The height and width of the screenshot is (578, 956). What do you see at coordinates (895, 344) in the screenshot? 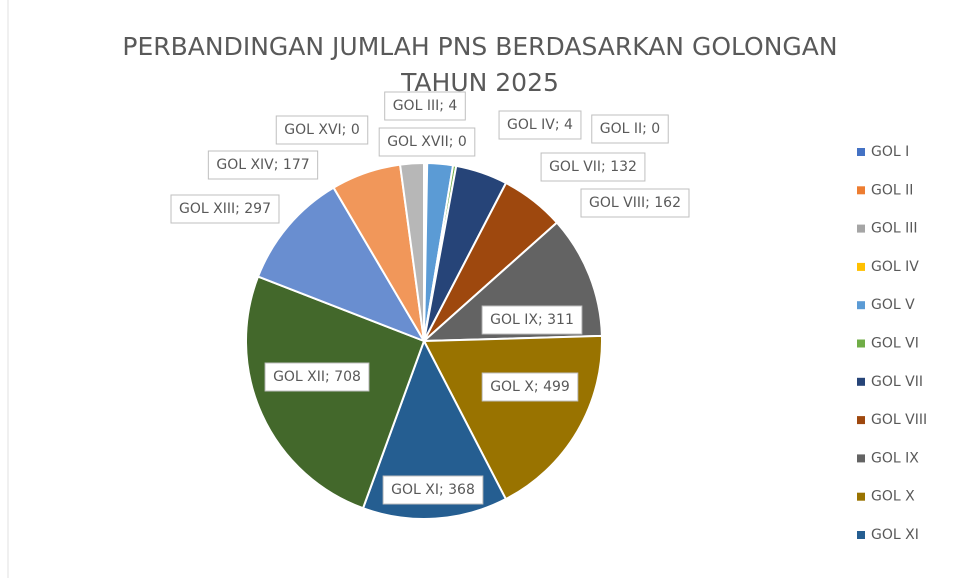
I see `legend-label: GOL VI` at bounding box center [895, 344].